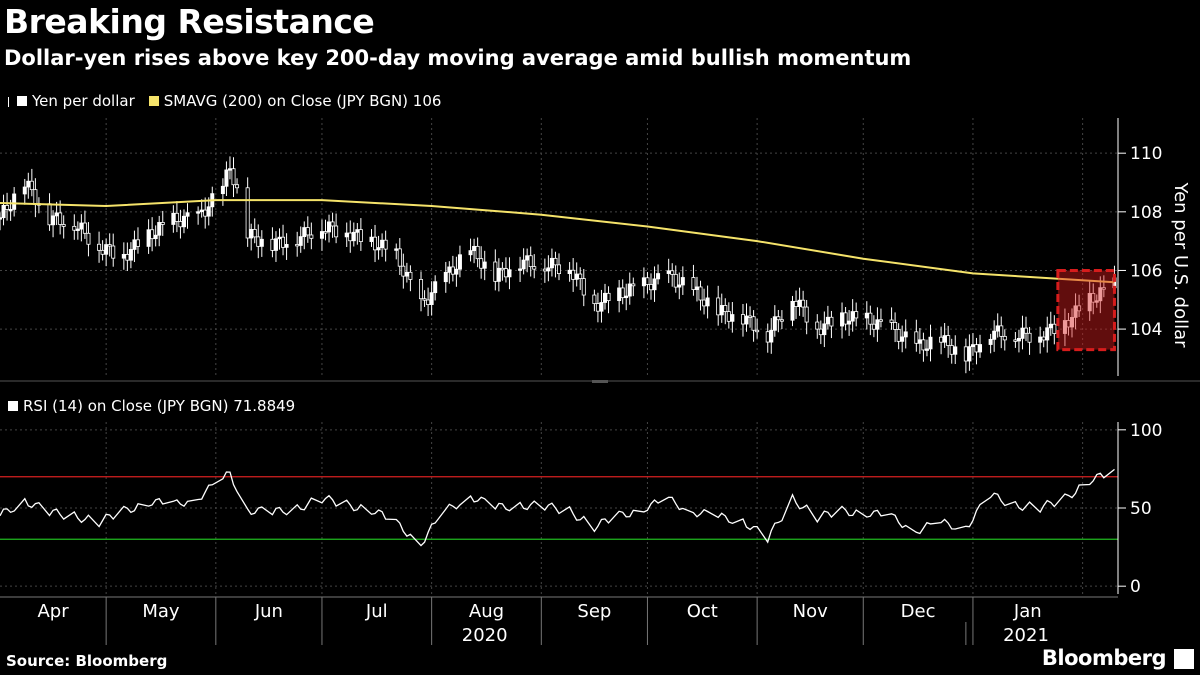  What do you see at coordinates (159, 406) in the screenshot?
I see `legend-label-rsi: RSI (14) on Close (JPY BGN) 71.8849` at bounding box center [159, 406].